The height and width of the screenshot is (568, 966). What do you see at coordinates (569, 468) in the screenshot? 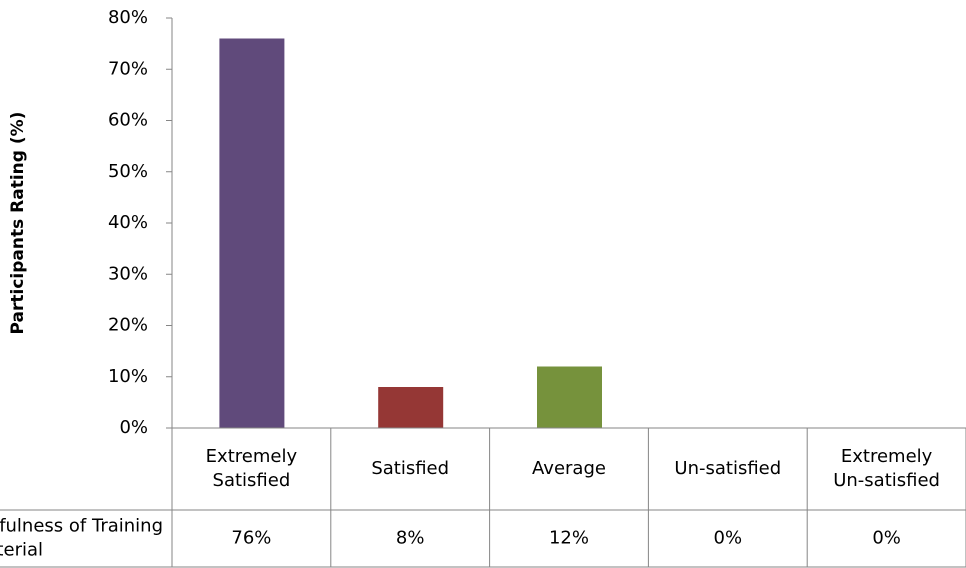
I see `x-tick-label: Average` at bounding box center [569, 468].